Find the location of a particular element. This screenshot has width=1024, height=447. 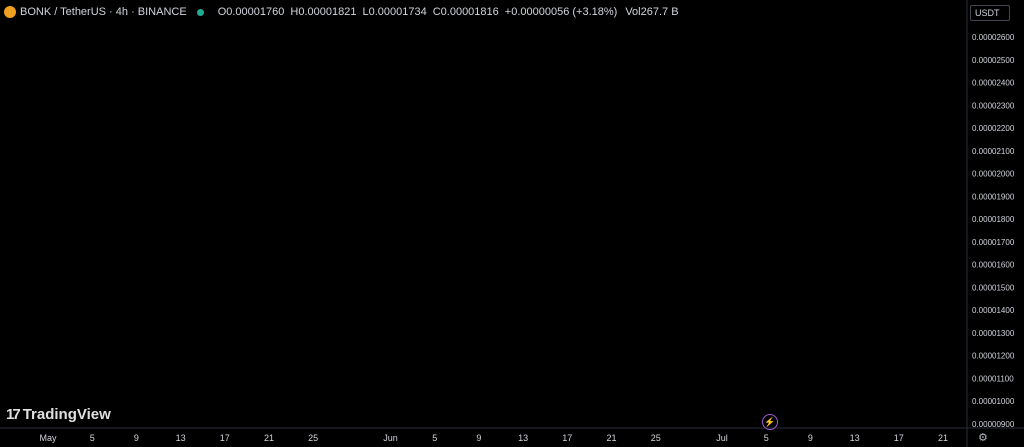

y-tick-label: 0.00002400 is located at coordinates (993, 83).